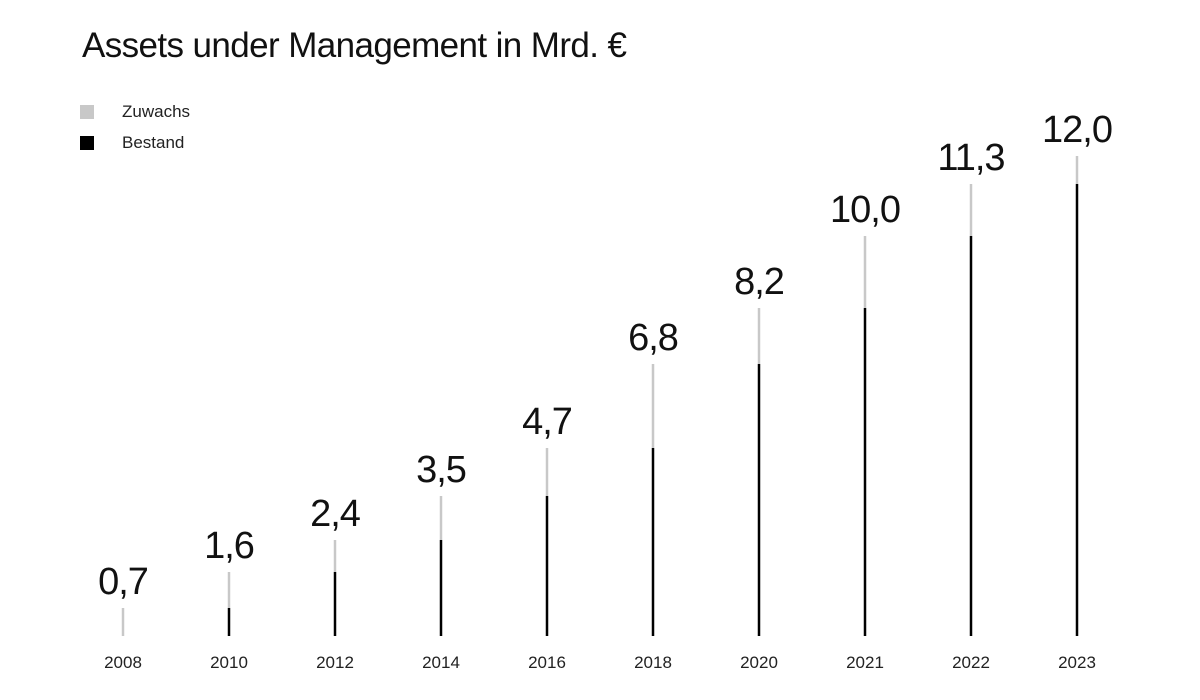 The height and width of the screenshot is (700, 1200). Describe the element at coordinates (759, 662) in the screenshot. I see `x-tick-label-2020: 2020` at that location.